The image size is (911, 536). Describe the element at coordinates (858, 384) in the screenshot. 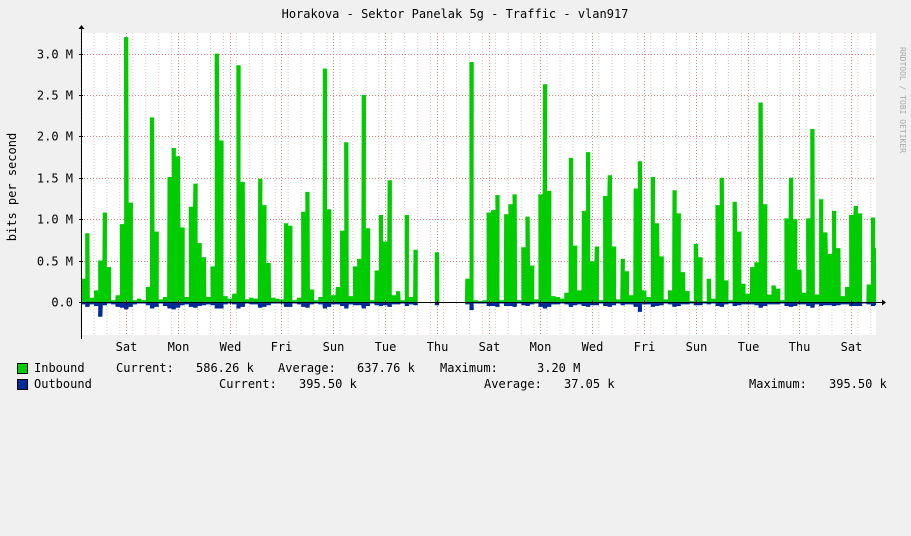

I see `outbound-maximum-value: 395.50 k` at that location.